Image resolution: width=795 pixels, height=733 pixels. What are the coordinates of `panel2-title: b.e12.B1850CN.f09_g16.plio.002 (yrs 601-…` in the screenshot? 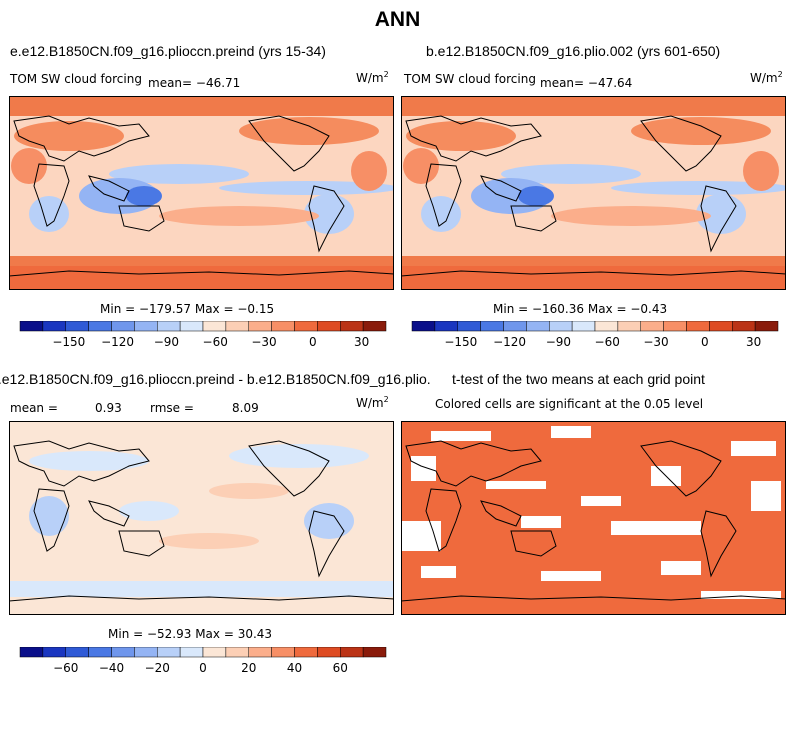 It's located at (573, 51).